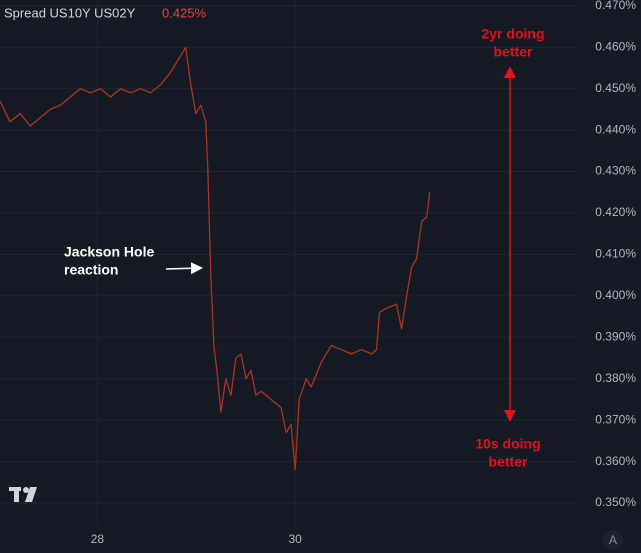 Image resolution: width=641 pixels, height=553 pixels. I want to click on annotation-line: Jackson Hole, so click(109, 252).